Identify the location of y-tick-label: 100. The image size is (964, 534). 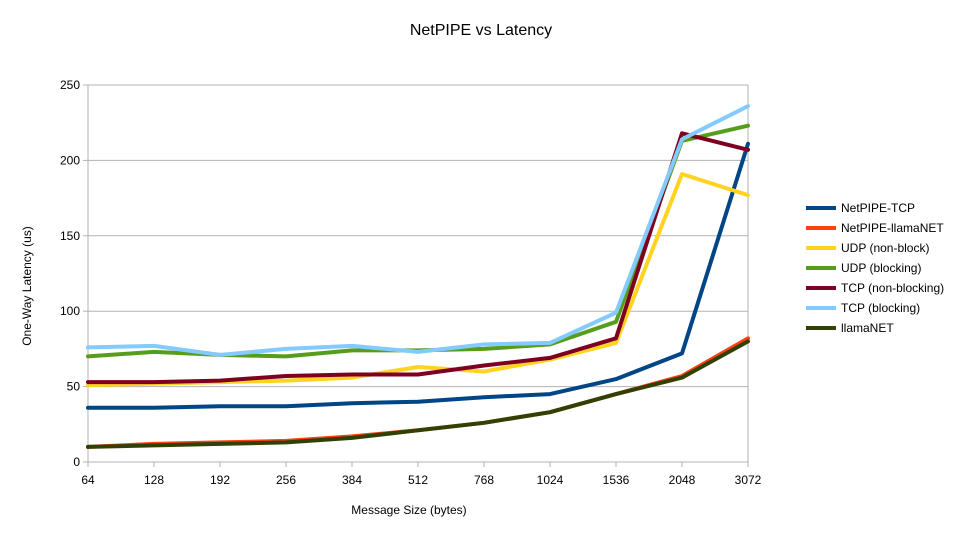
(70, 311).